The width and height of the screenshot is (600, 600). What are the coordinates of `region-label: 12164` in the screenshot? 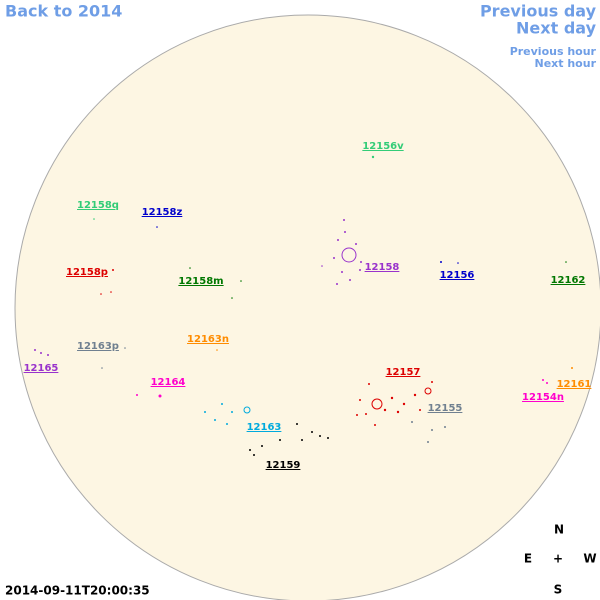 It's located at (168, 382).